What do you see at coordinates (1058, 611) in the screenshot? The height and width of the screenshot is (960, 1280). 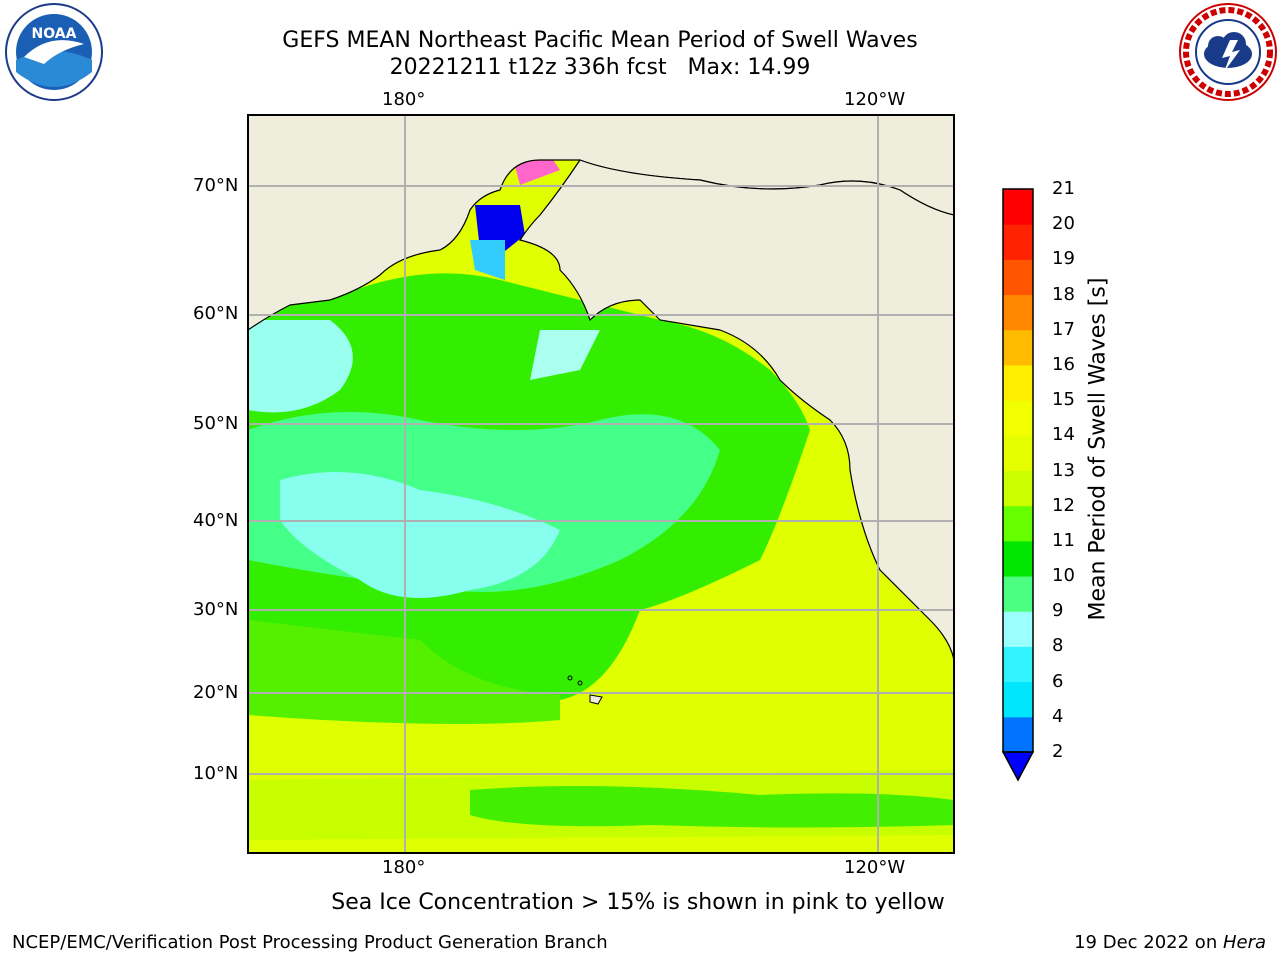 I see `colorbar-tick-label: 9` at bounding box center [1058, 611].